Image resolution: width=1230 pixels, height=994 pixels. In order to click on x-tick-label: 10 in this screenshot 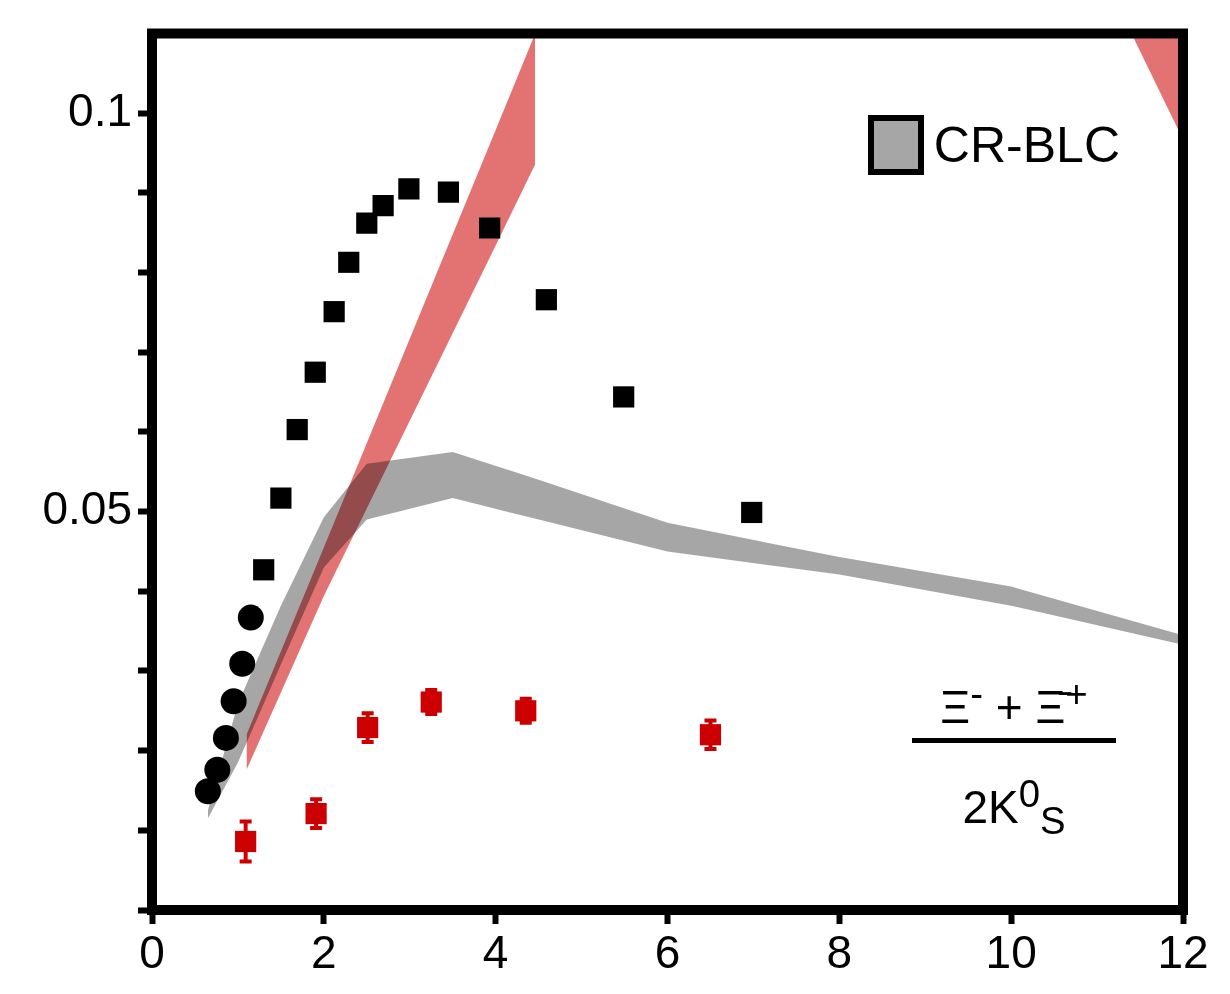, I will do `click(1011, 952)`.